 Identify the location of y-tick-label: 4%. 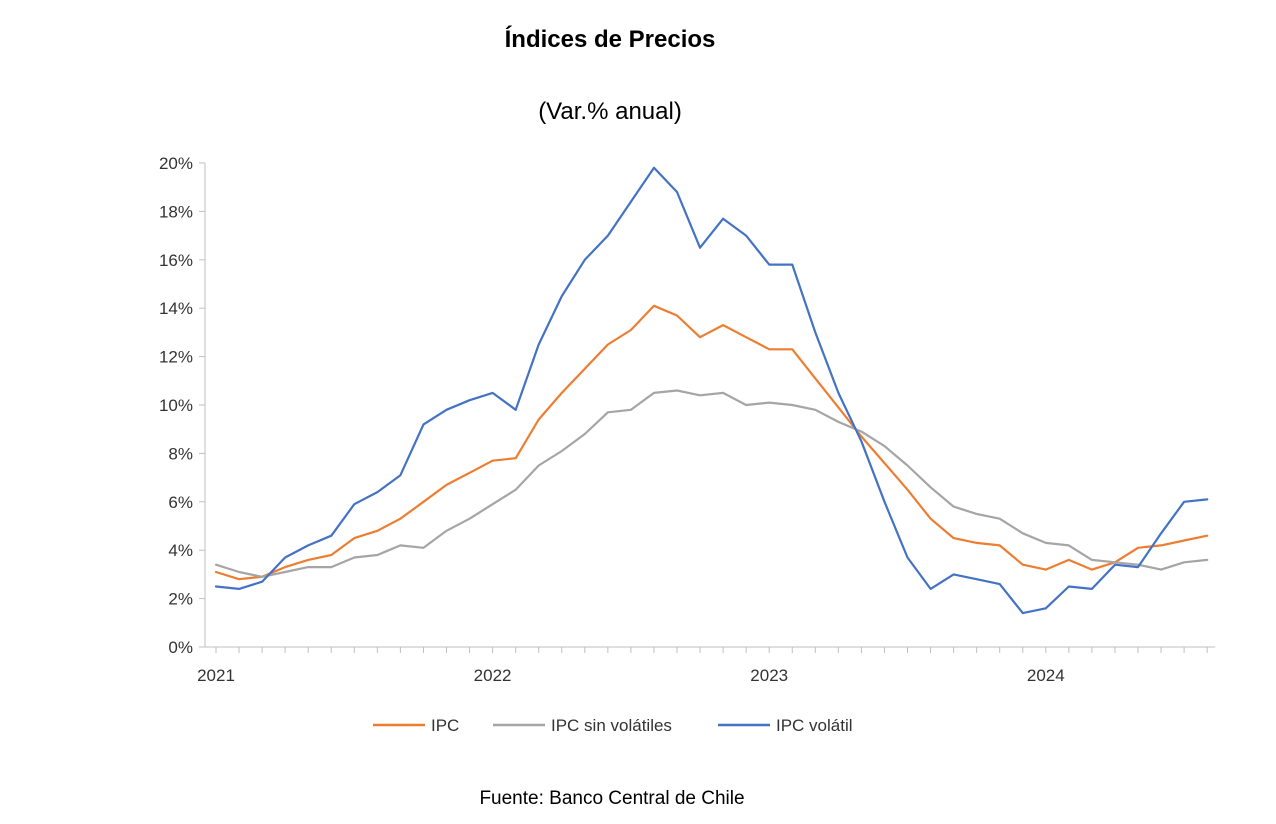
(180, 550).